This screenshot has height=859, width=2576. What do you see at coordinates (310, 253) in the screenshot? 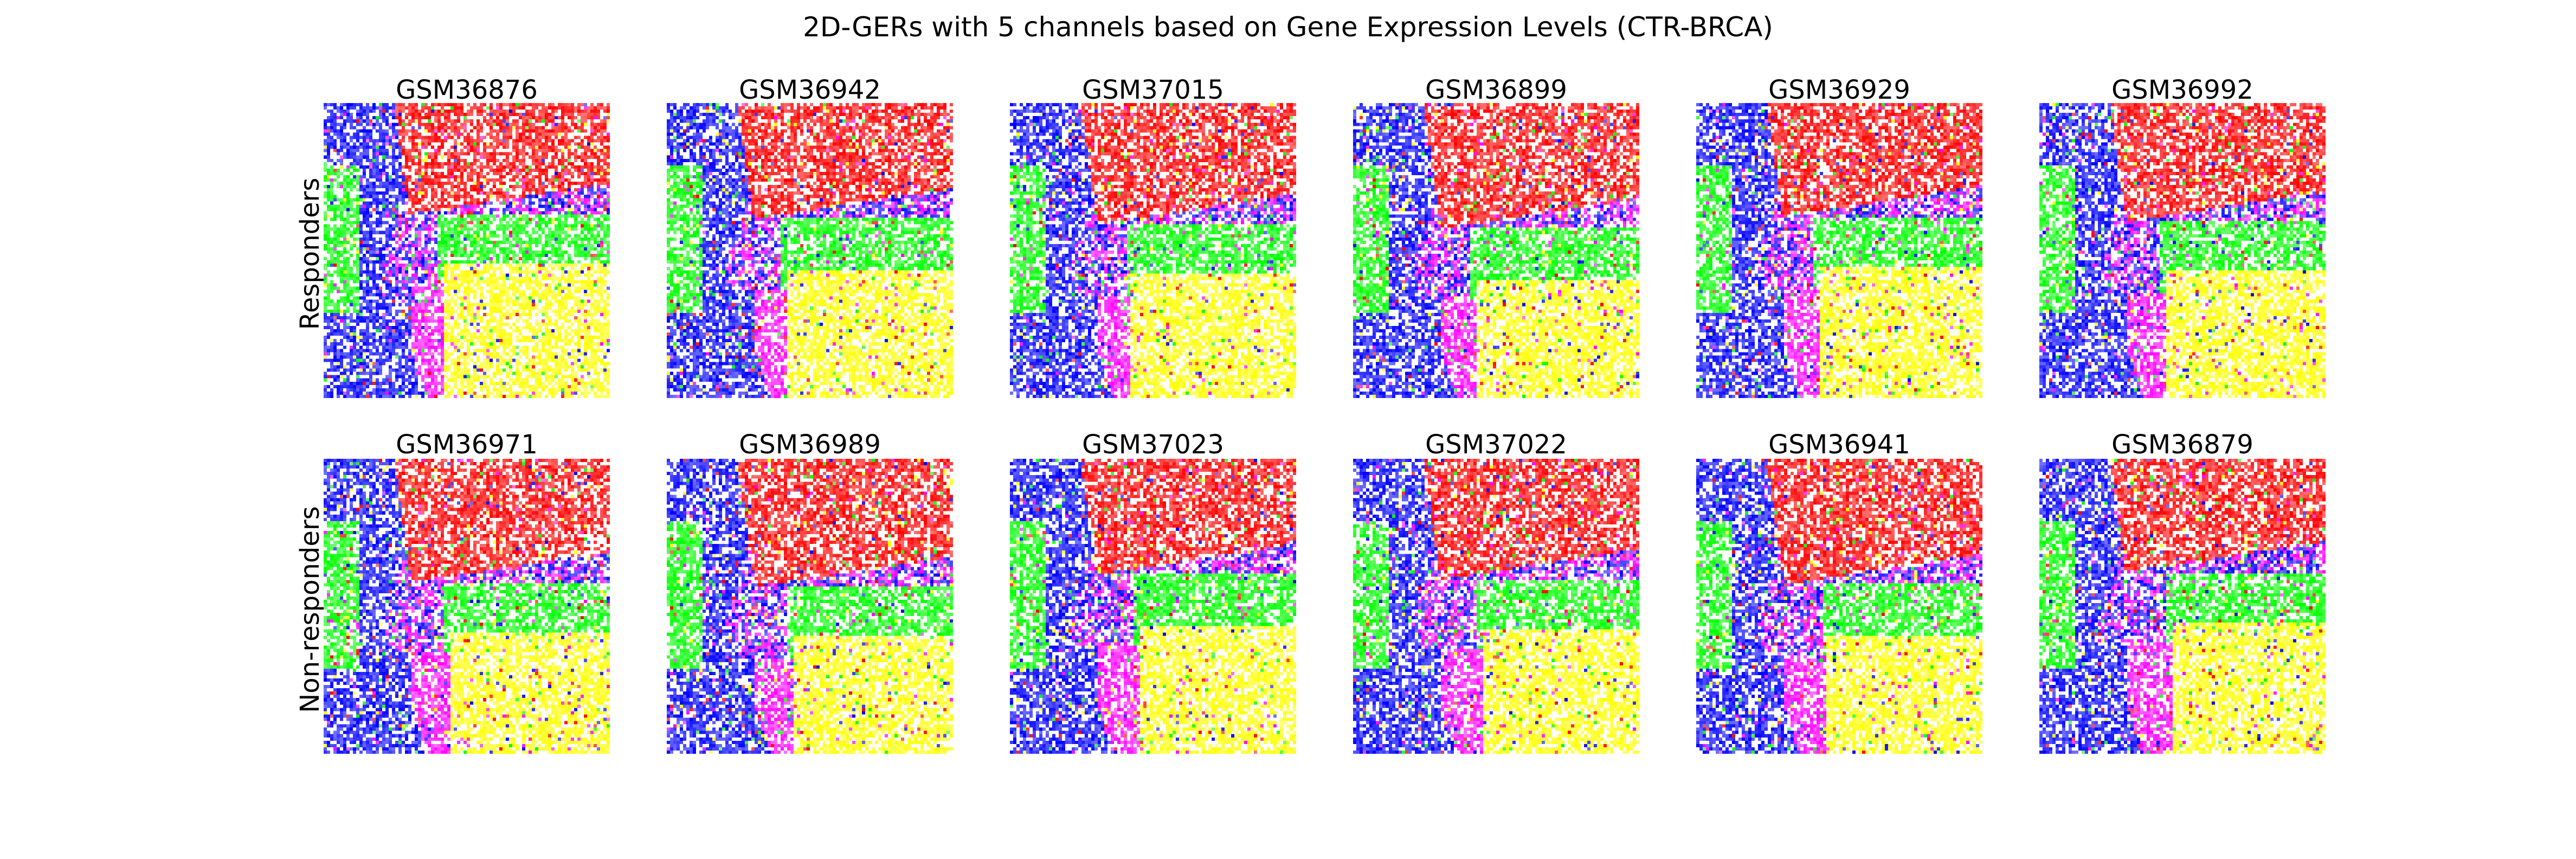
I see `row-label-responders: Responders` at bounding box center [310, 253].